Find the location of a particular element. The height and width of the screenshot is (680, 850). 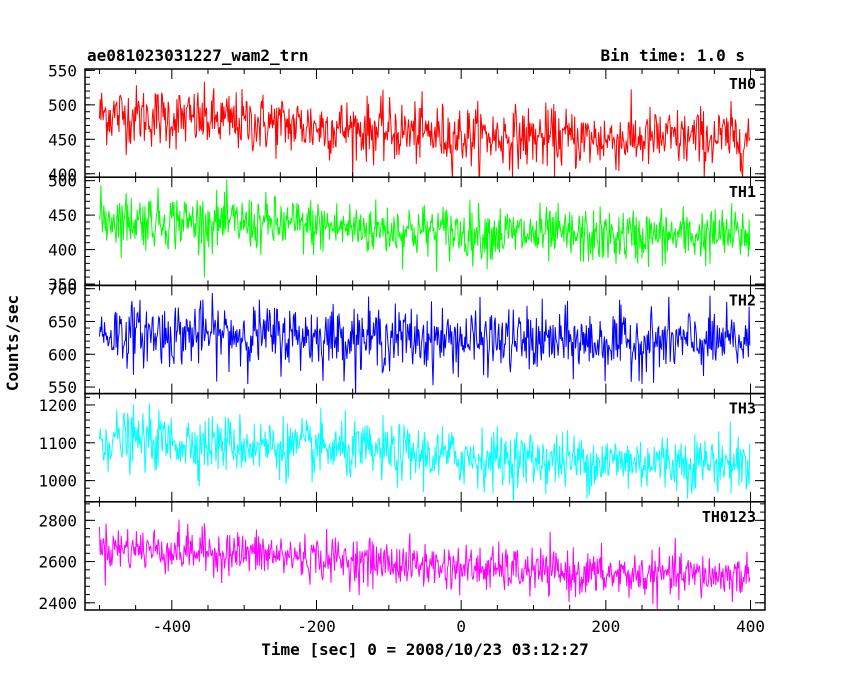

y-tick-label: 650 is located at coordinates (62, 321).